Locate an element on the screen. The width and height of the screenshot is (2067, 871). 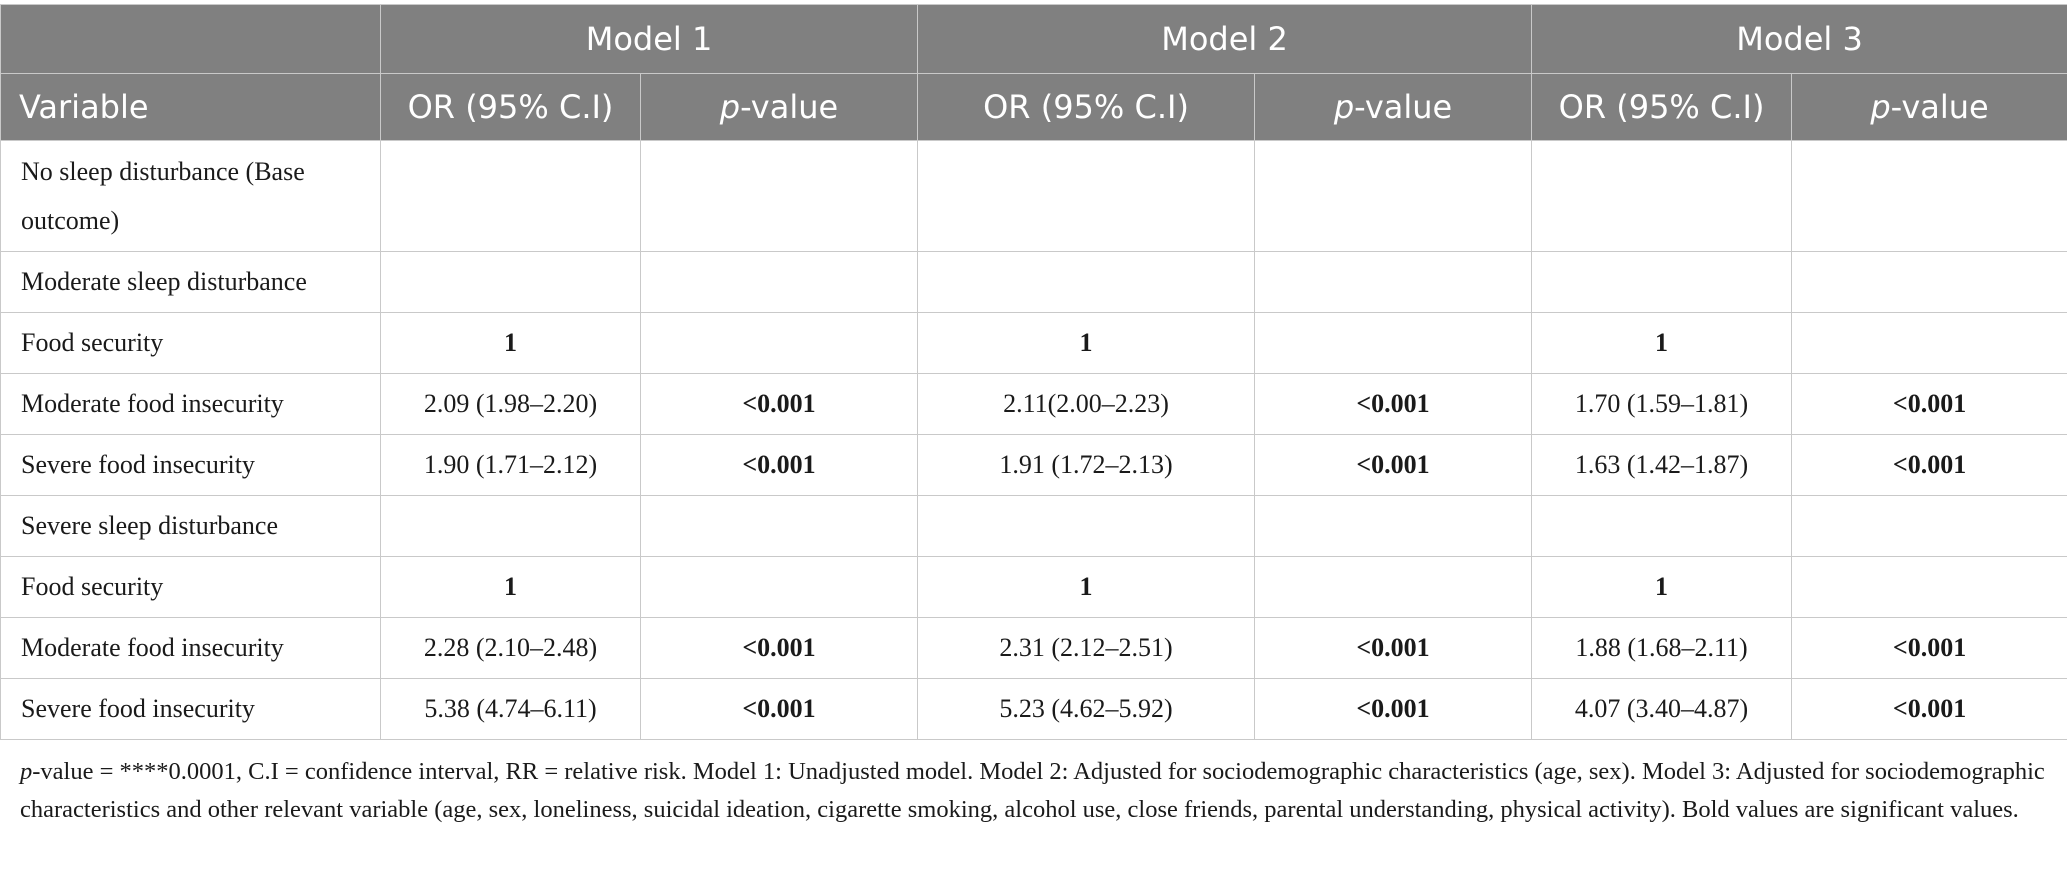
or-cell: 2.11(2.00–2.23) is located at coordinates (1086, 404).